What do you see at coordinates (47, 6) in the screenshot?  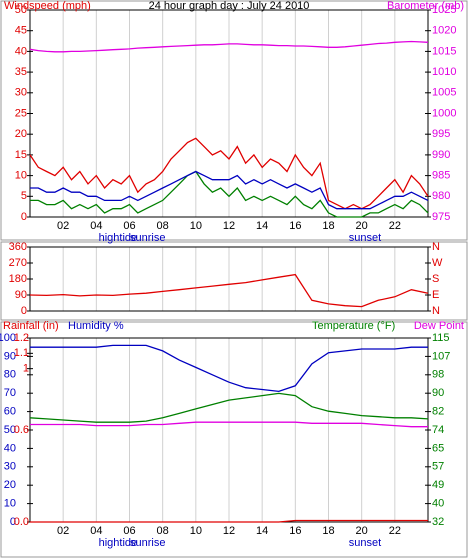 I see `y-axis-label: Windspeed (mph)` at bounding box center [47, 6].